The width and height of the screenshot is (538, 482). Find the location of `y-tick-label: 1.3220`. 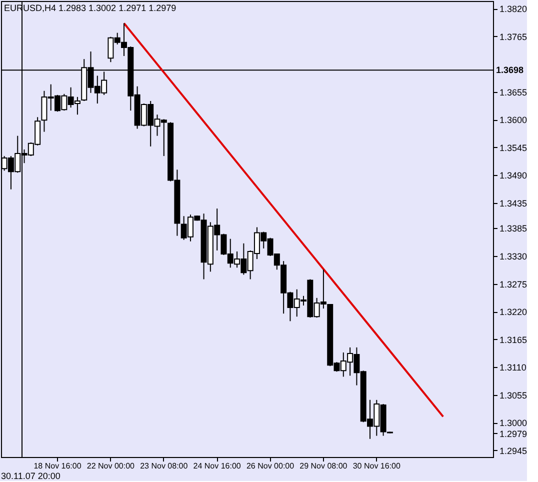

y-tick-label: 1.3220 is located at coordinates (514, 312).